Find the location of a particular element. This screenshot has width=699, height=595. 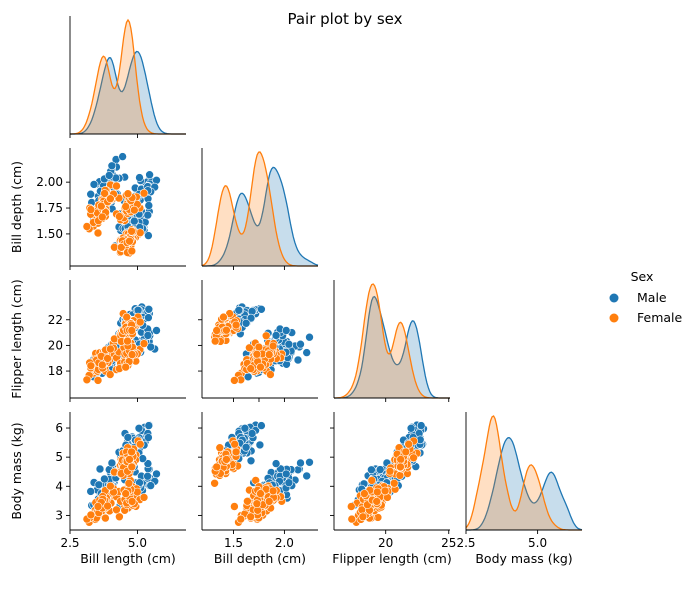

y-tick-label: 22 is located at coordinates (55, 320).